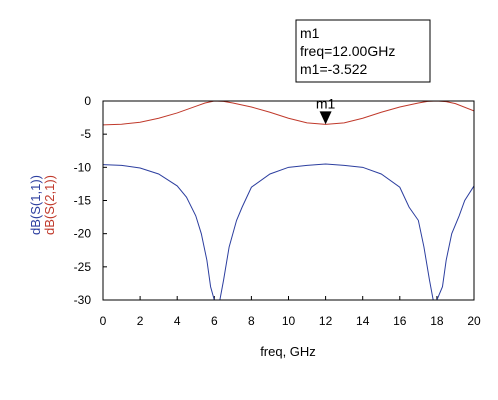 The height and width of the screenshot is (400, 498). I want to click on x-tick-label: 14, so click(363, 321).